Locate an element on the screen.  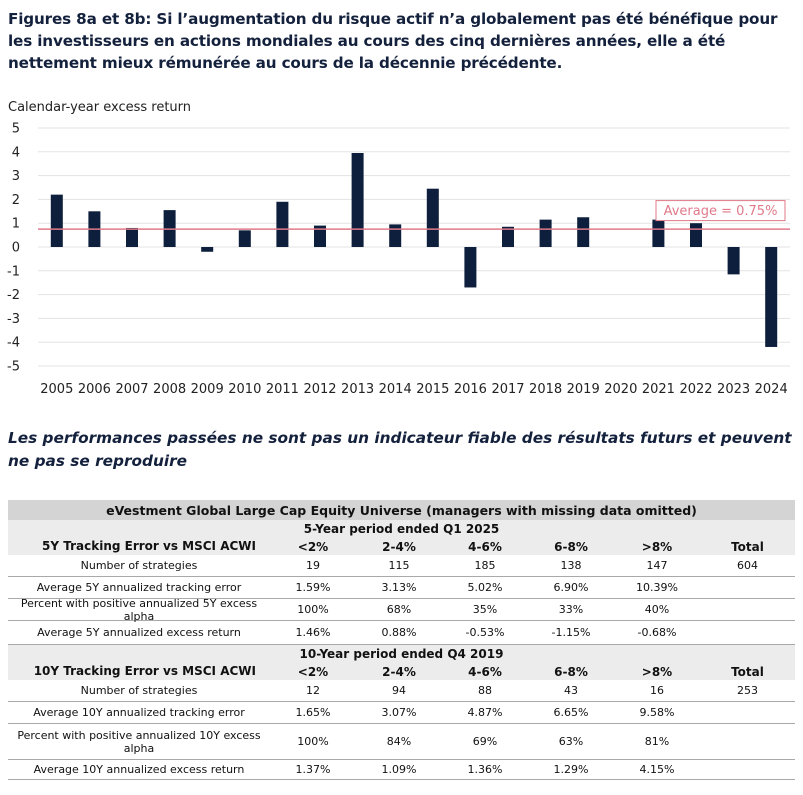
cell: 3.07% is located at coordinates (399, 712).